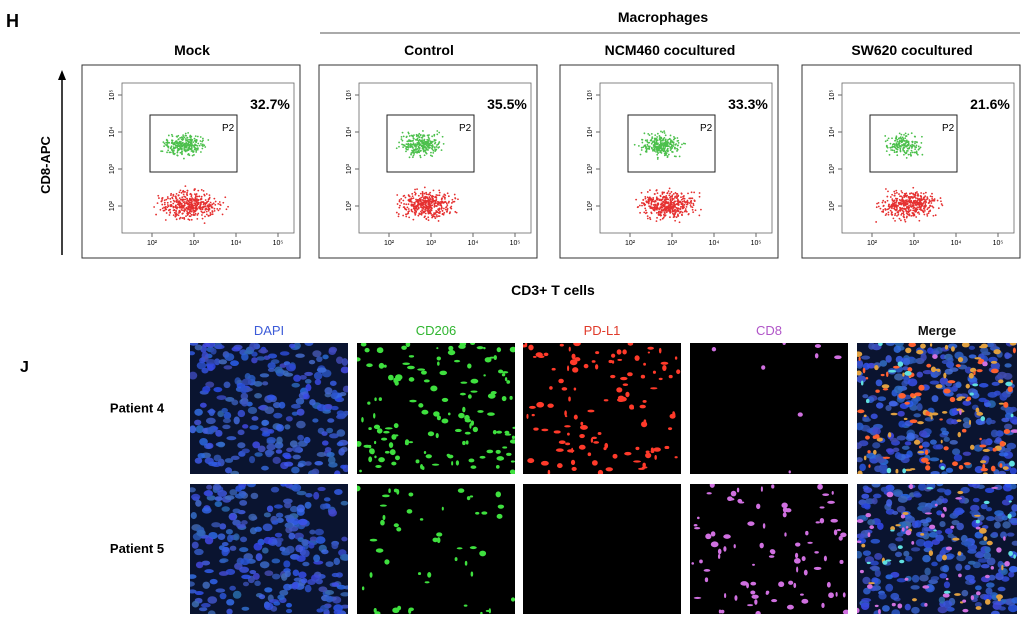 The width and height of the screenshot is (1021, 626). I want to click on percent: 33.3%, so click(748, 104).